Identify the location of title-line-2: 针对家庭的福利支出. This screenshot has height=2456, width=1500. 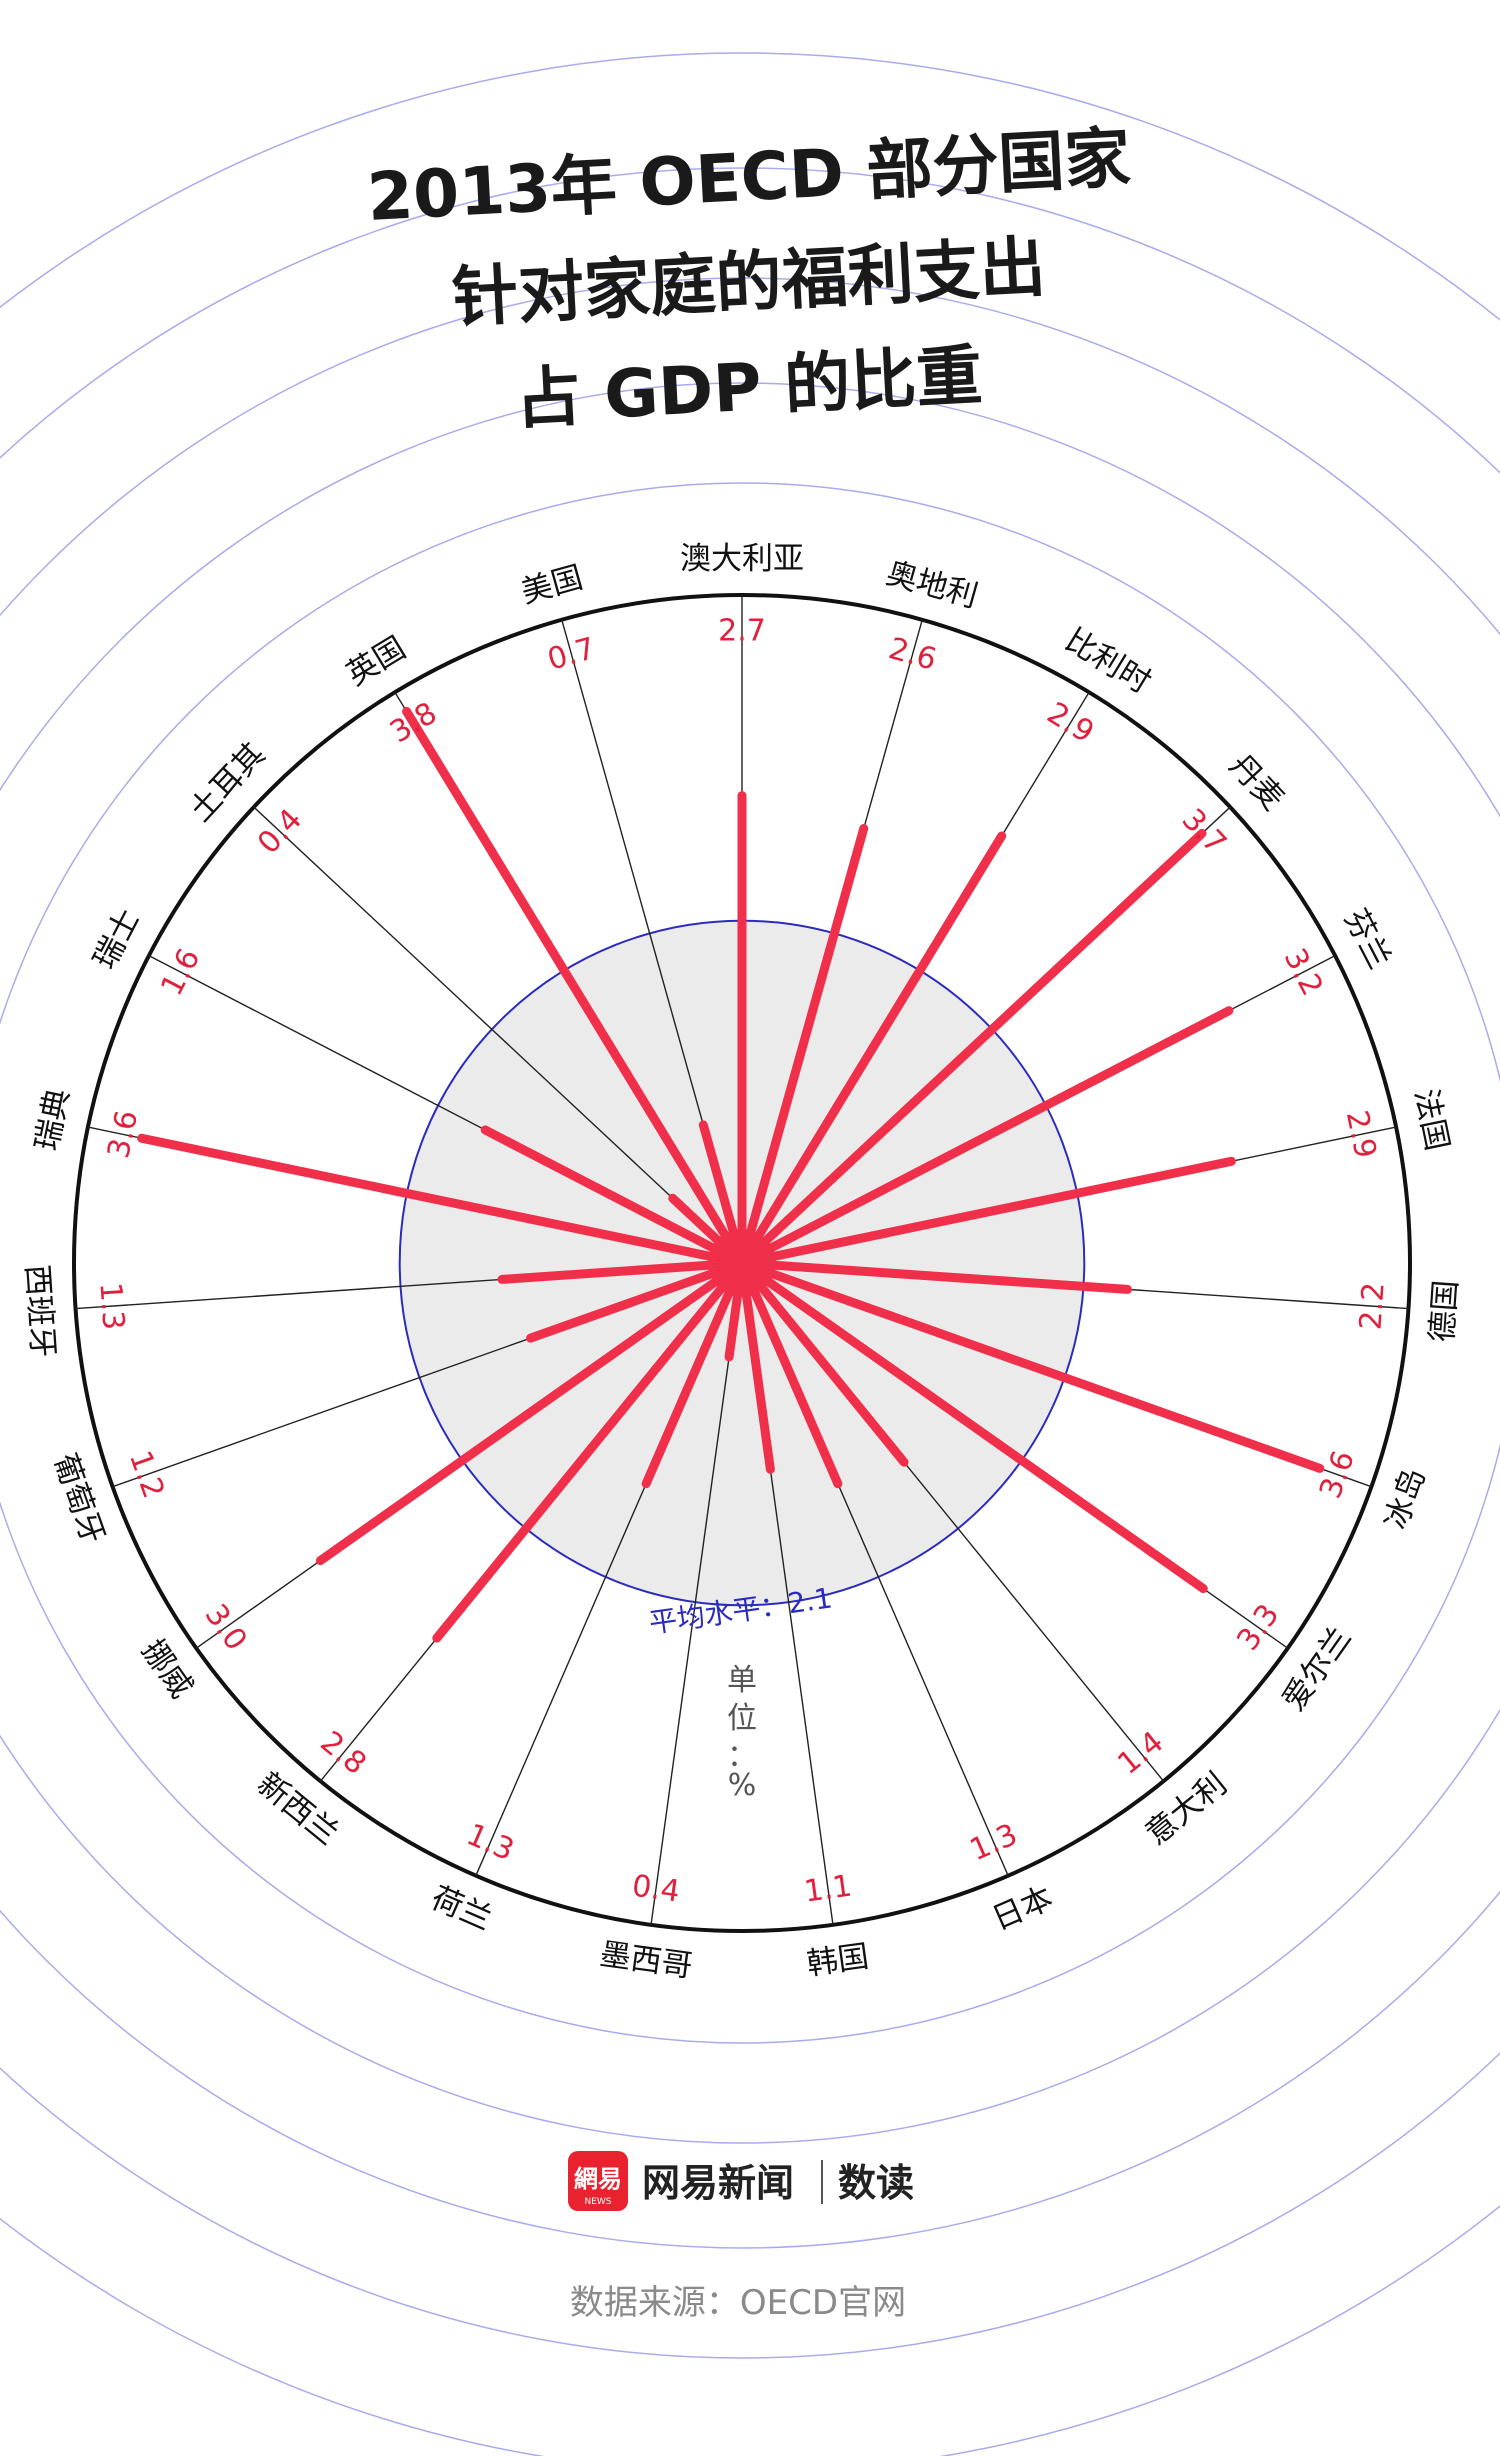
(748, 283).